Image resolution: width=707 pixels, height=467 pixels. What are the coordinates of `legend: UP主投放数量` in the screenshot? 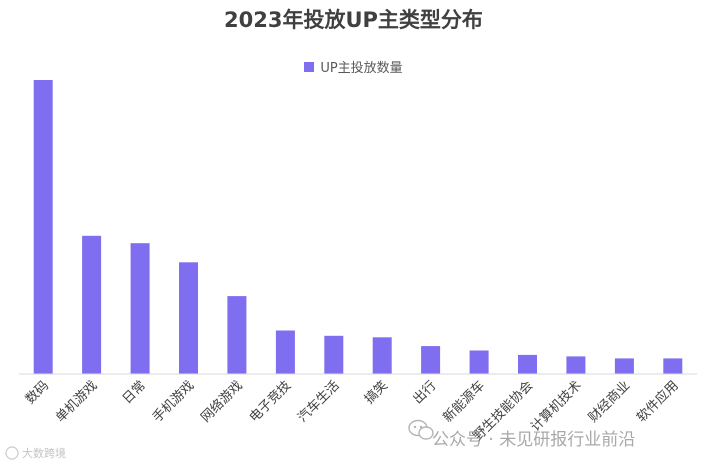 It's located at (353, 66).